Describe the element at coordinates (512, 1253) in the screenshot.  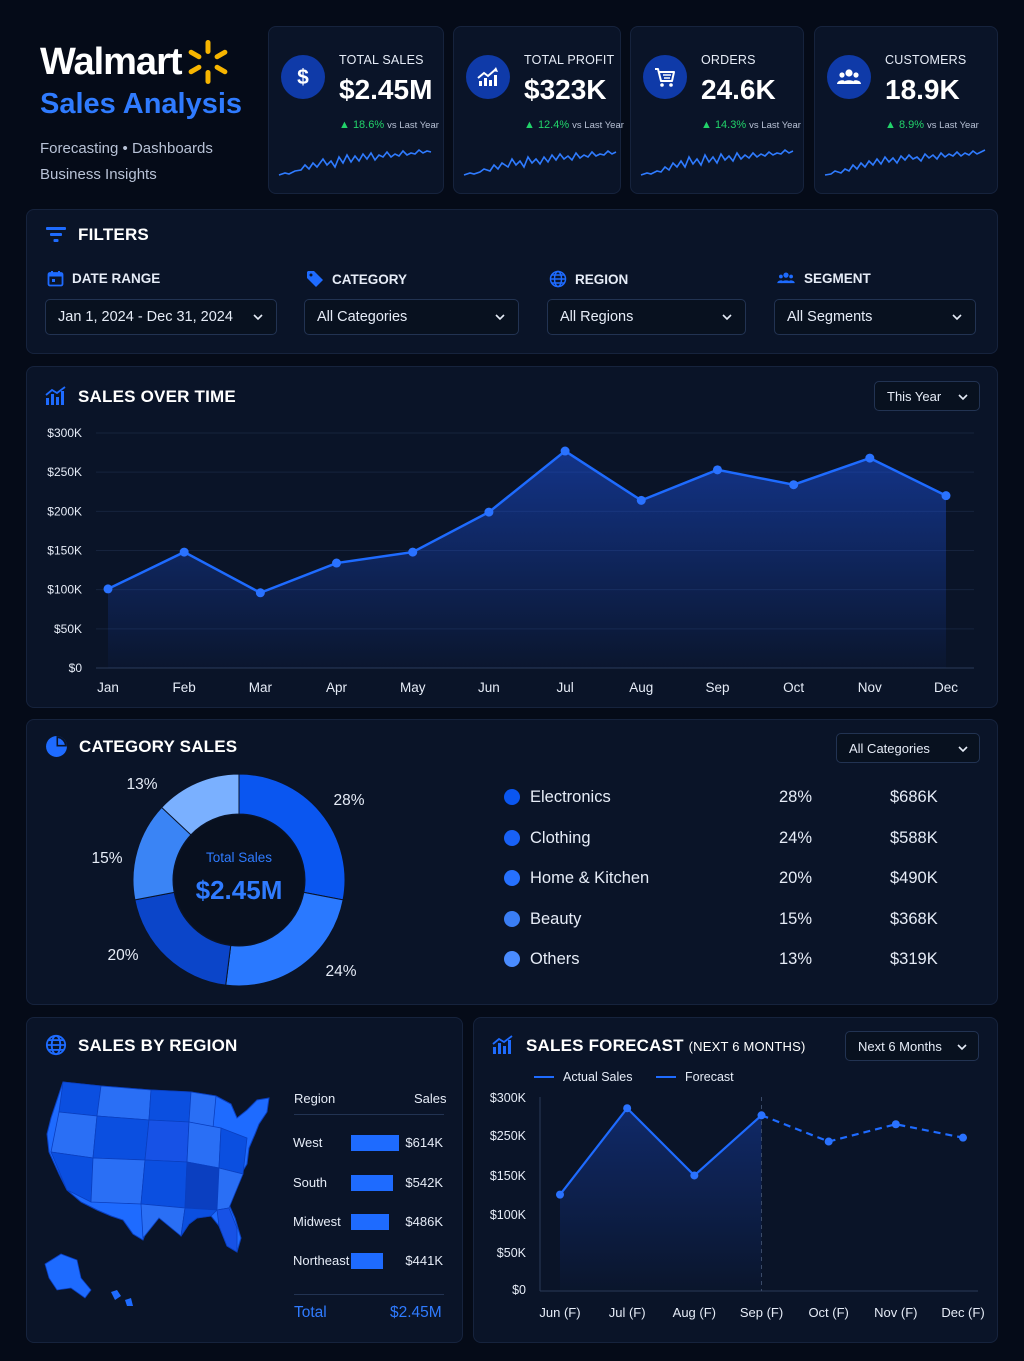
I see `y-tick-label: $50K` at that location.